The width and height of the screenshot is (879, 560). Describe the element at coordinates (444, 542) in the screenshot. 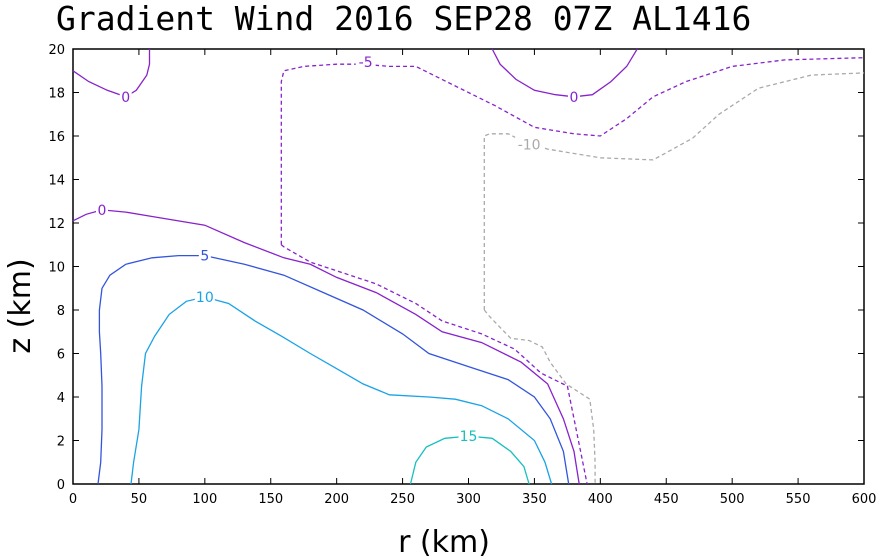

I see `x-axis-label: r (km)` at that location.